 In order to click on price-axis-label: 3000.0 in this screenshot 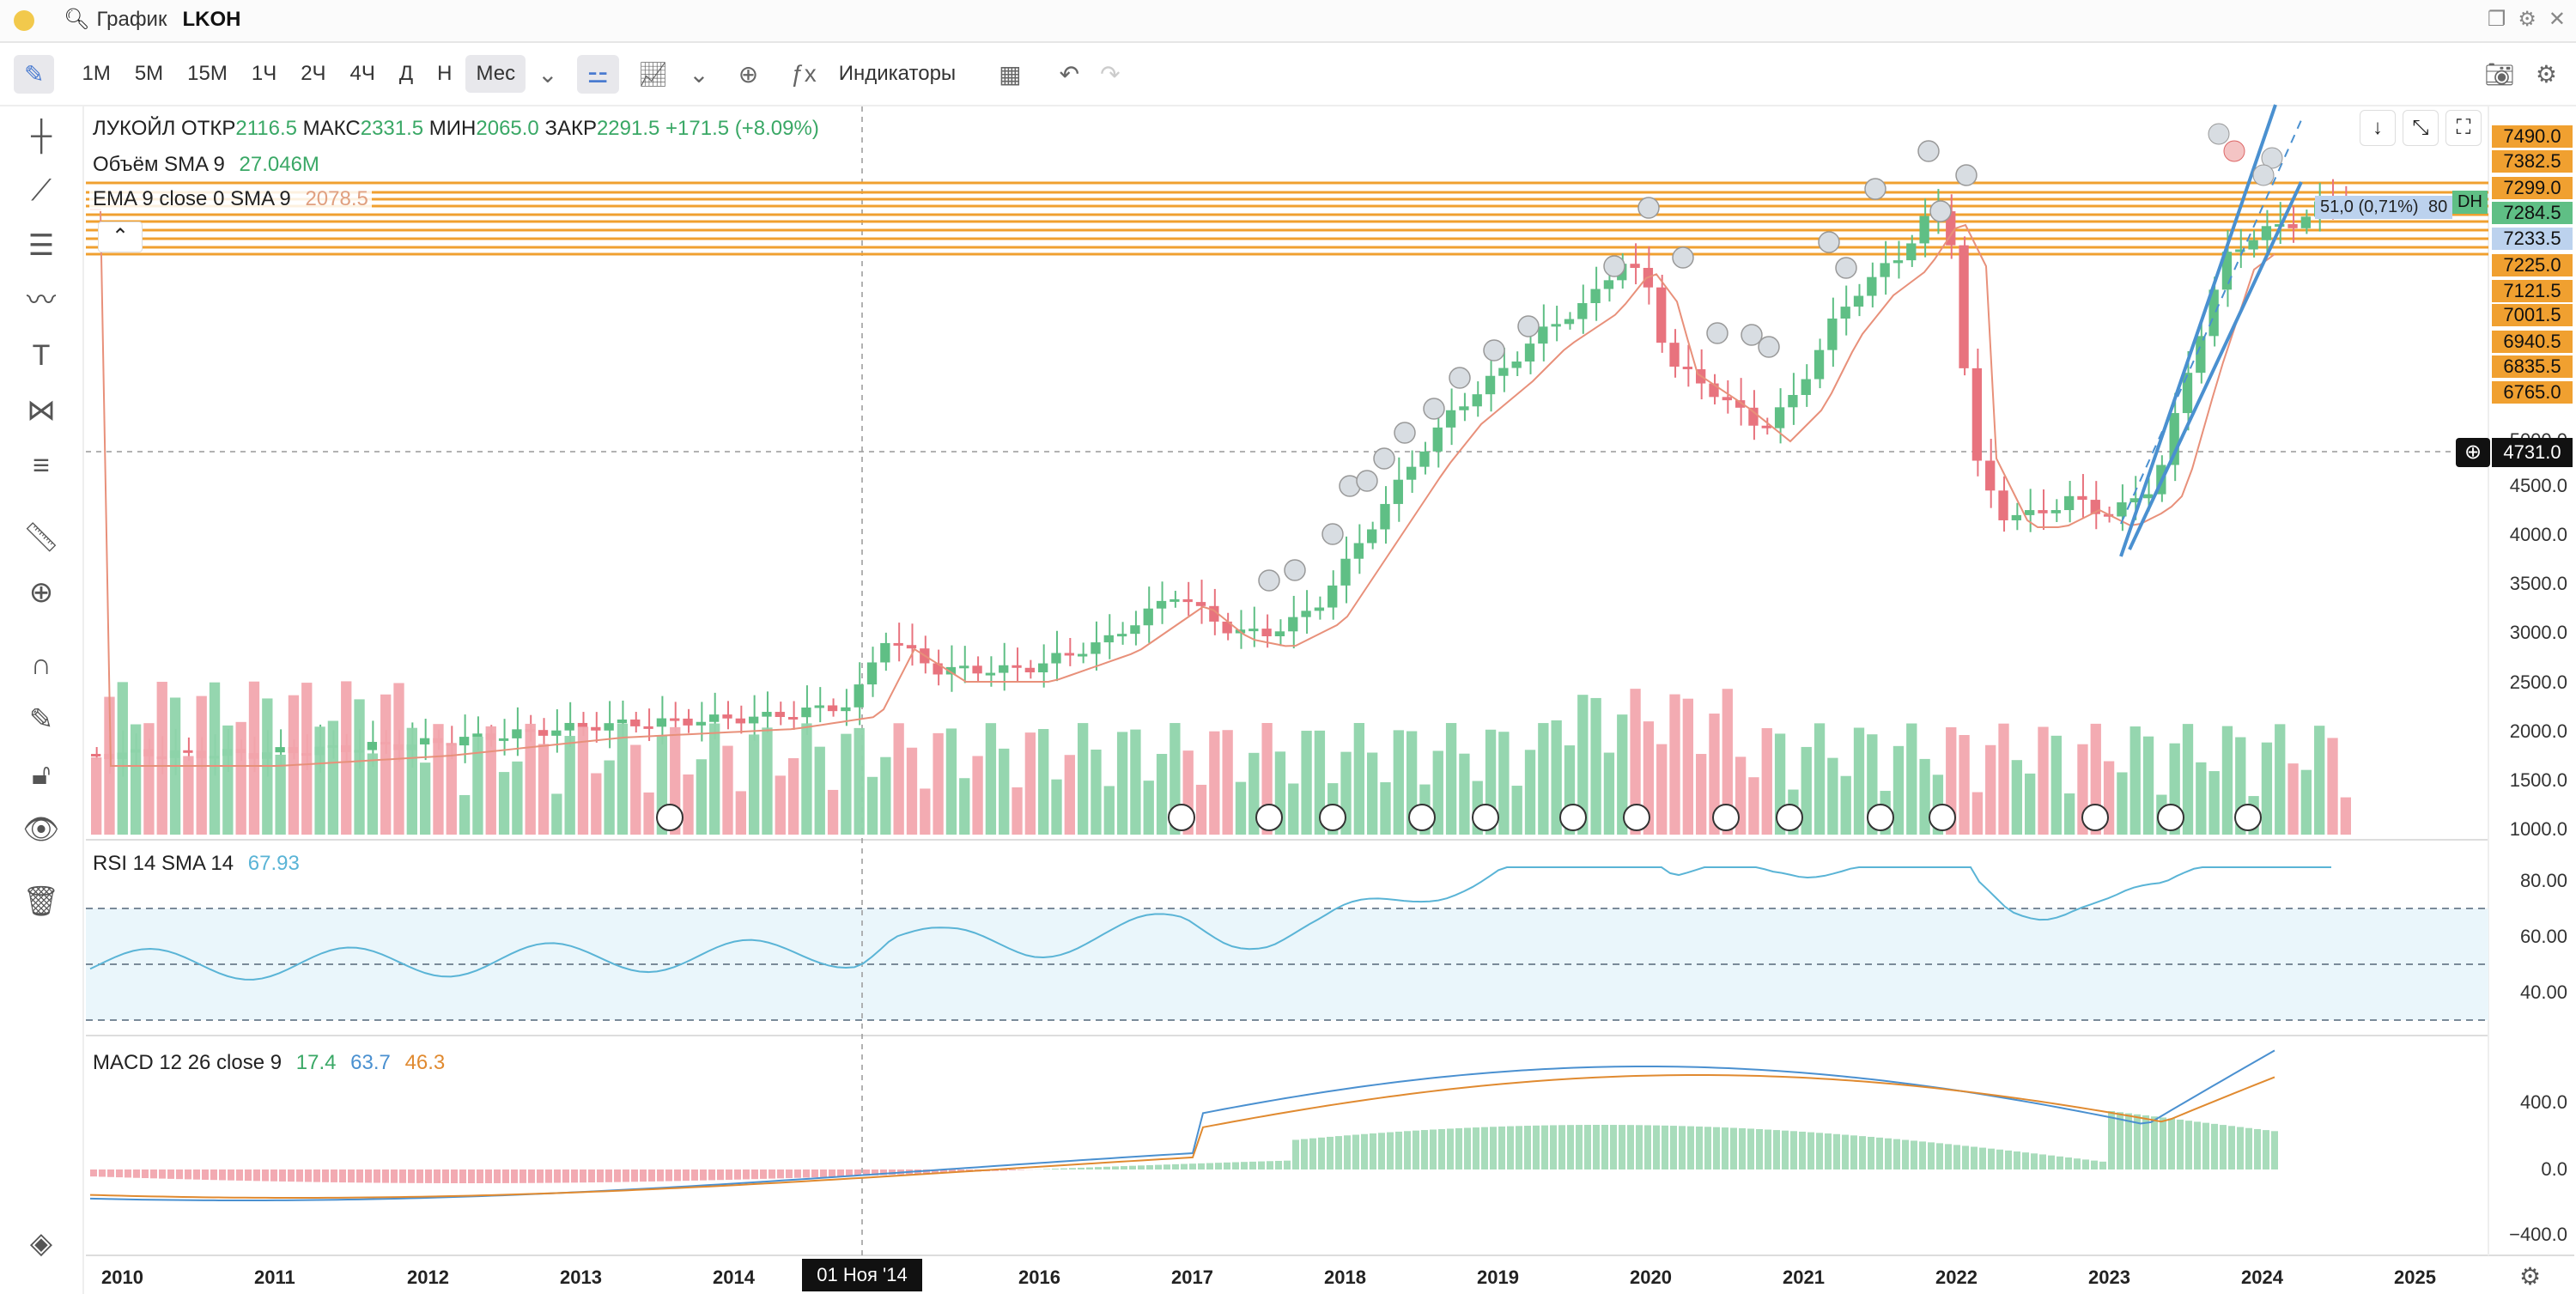, I will do `click(2538, 632)`.